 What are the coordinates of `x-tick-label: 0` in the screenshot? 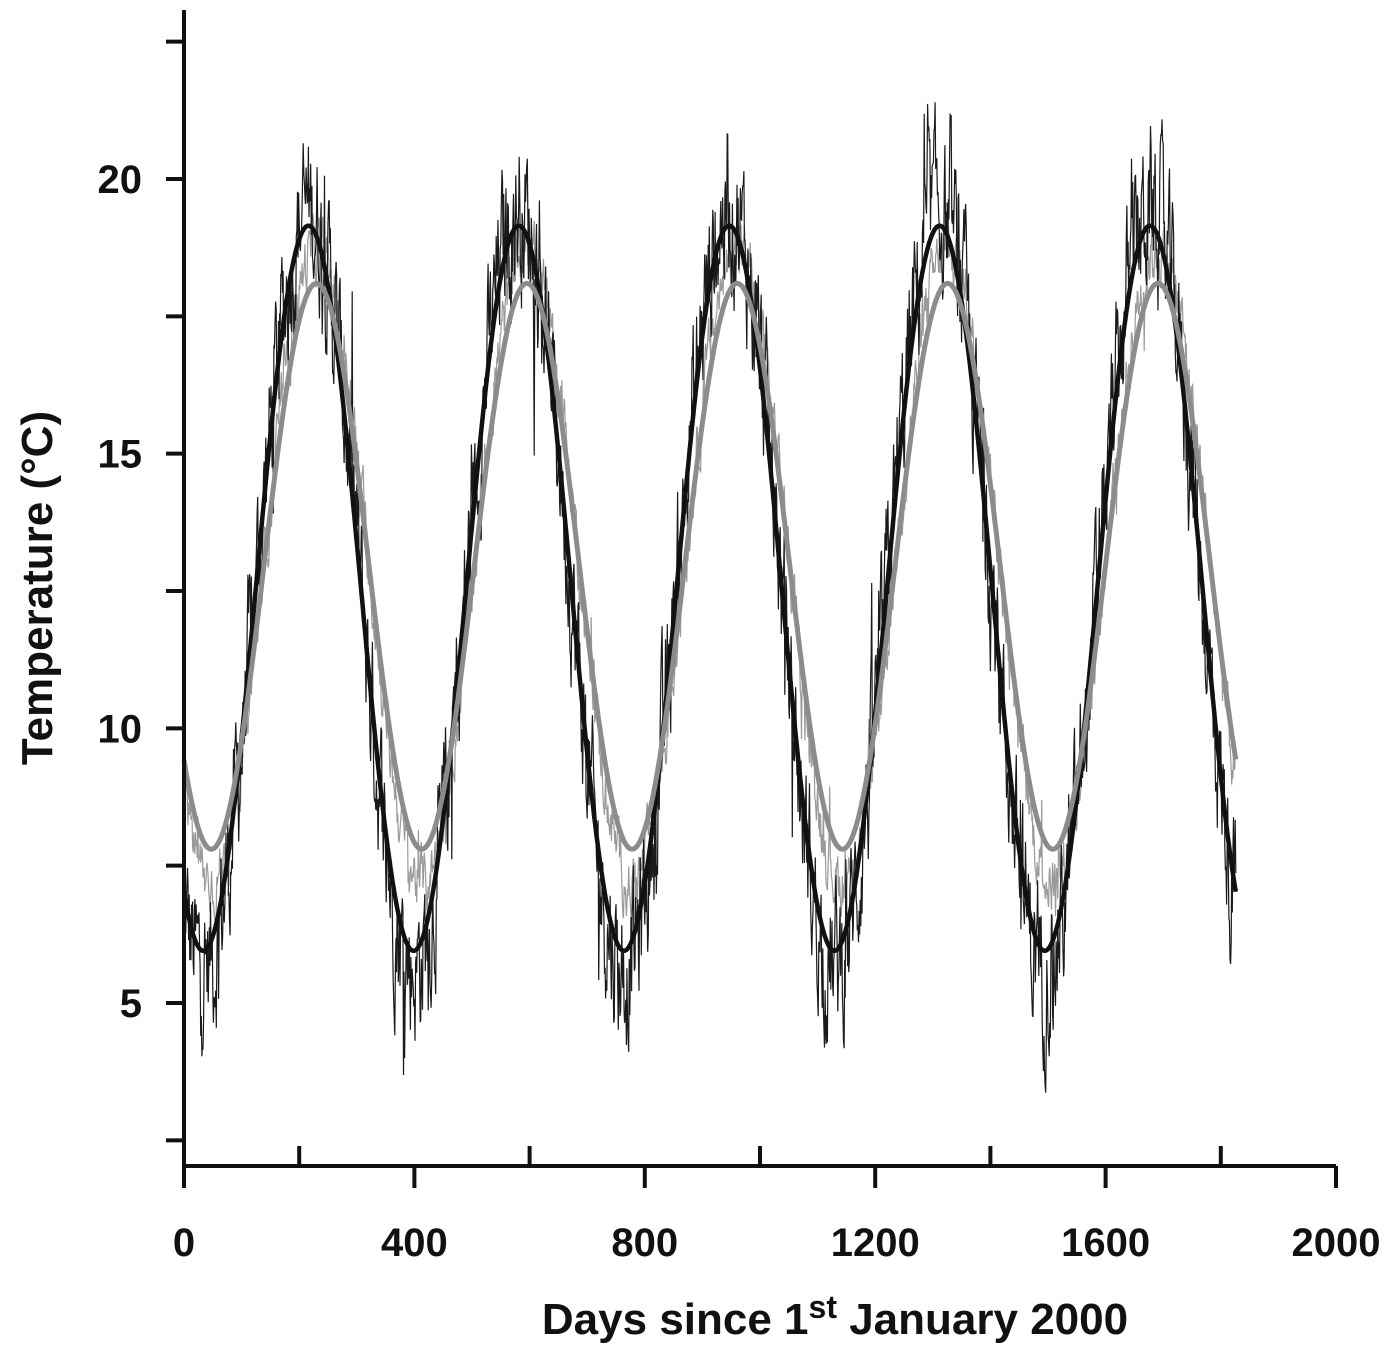 It's located at (184, 1243).